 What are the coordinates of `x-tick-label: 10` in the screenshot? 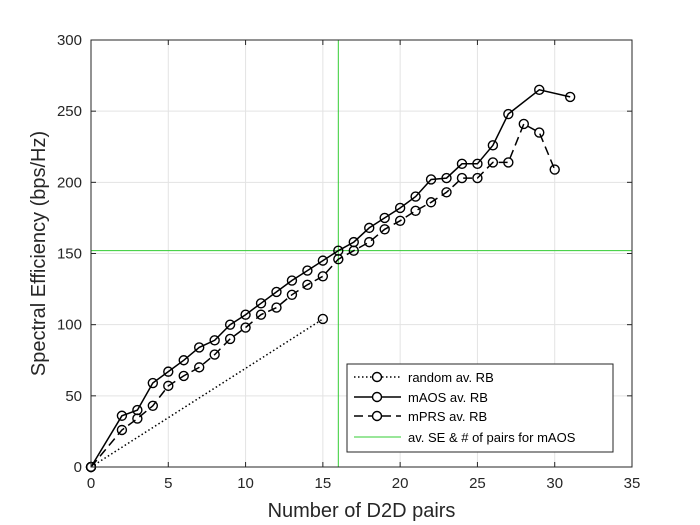 It's located at (245, 483).